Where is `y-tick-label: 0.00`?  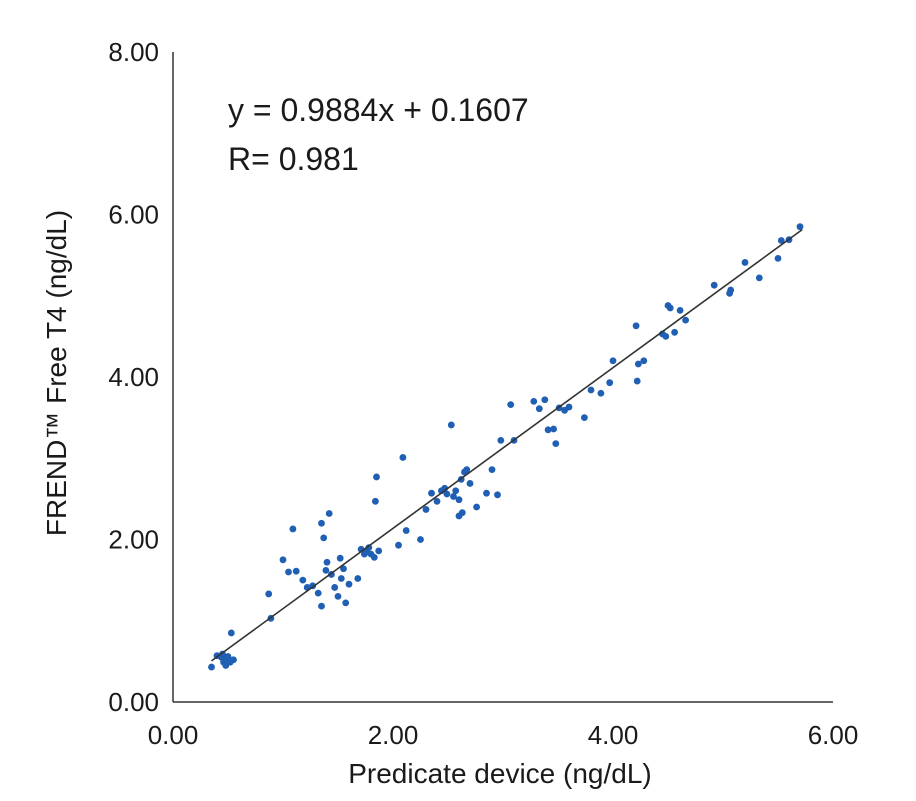 y-tick-label: 0.00 is located at coordinates (133, 702).